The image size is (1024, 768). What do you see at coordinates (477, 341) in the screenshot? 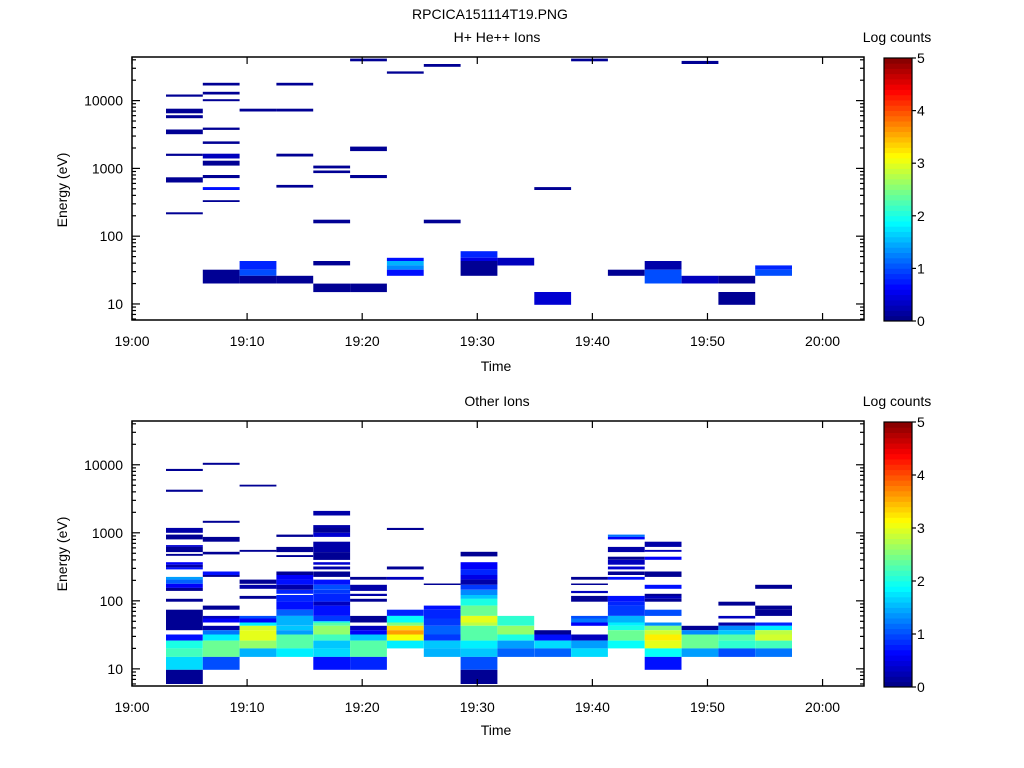
I see `x-tick-label: 19:30` at bounding box center [477, 341].